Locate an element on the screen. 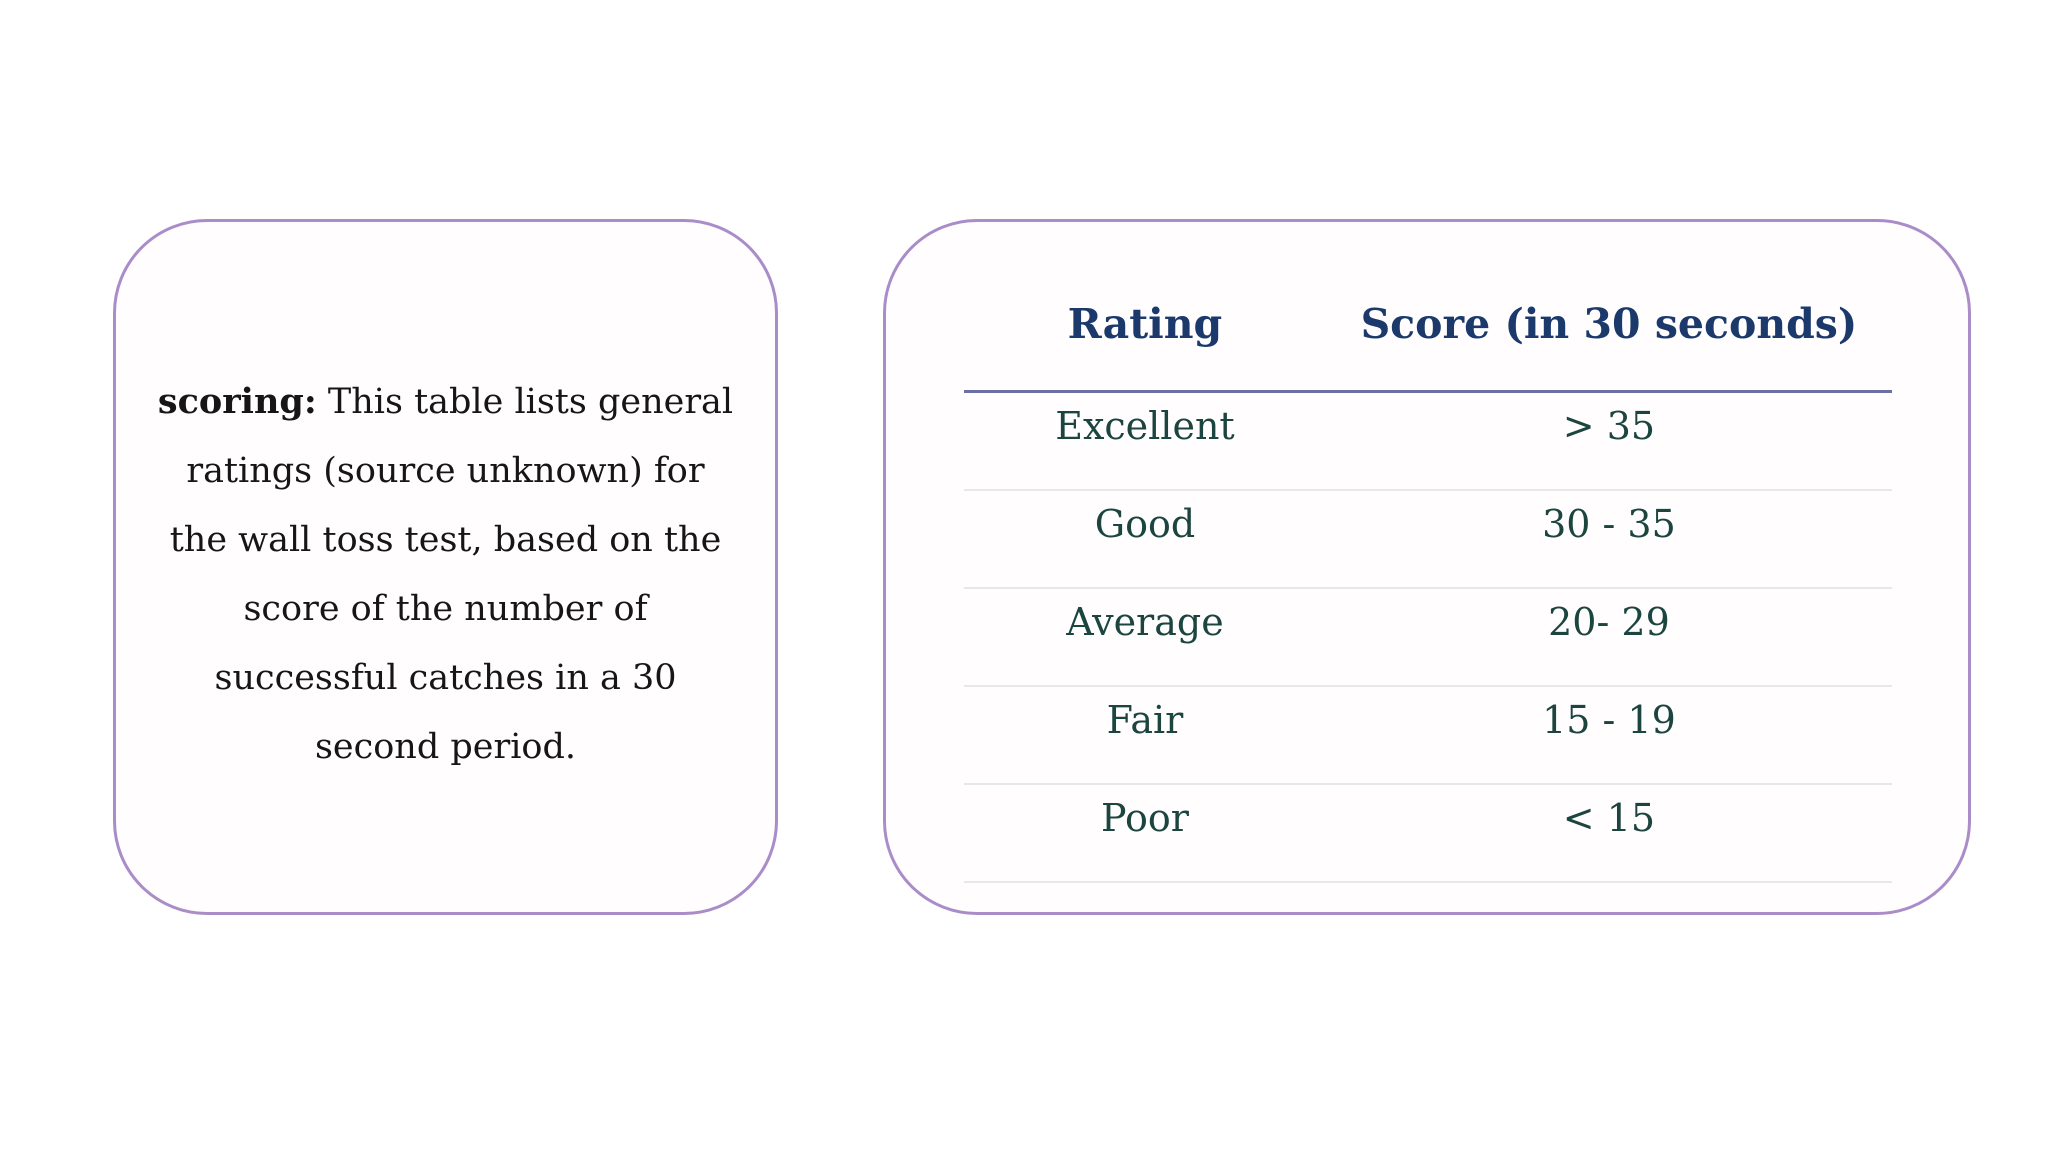 The image size is (2048, 1152). description-line: ratings (source unknown) for is located at coordinates (445, 470).